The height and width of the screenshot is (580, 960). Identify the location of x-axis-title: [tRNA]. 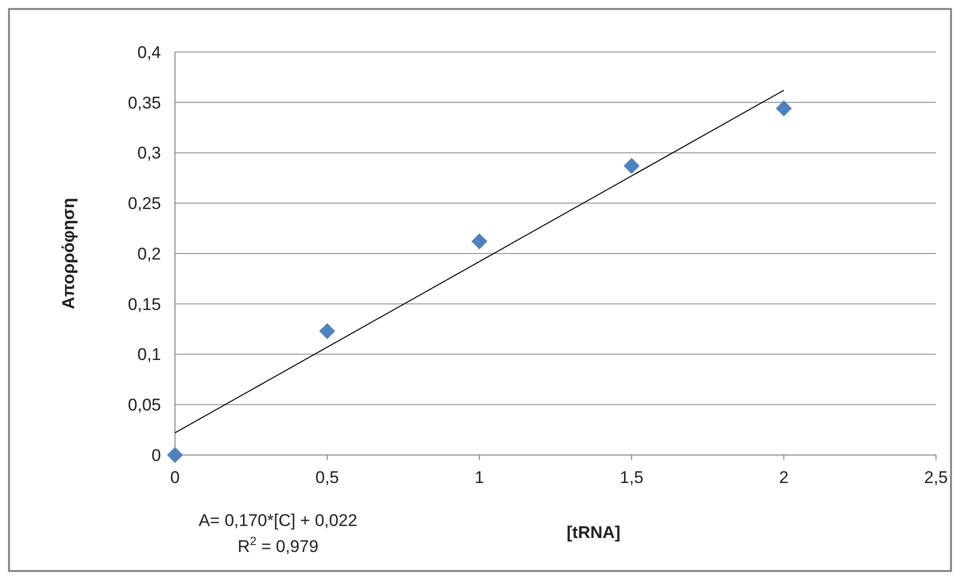
(593, 532).